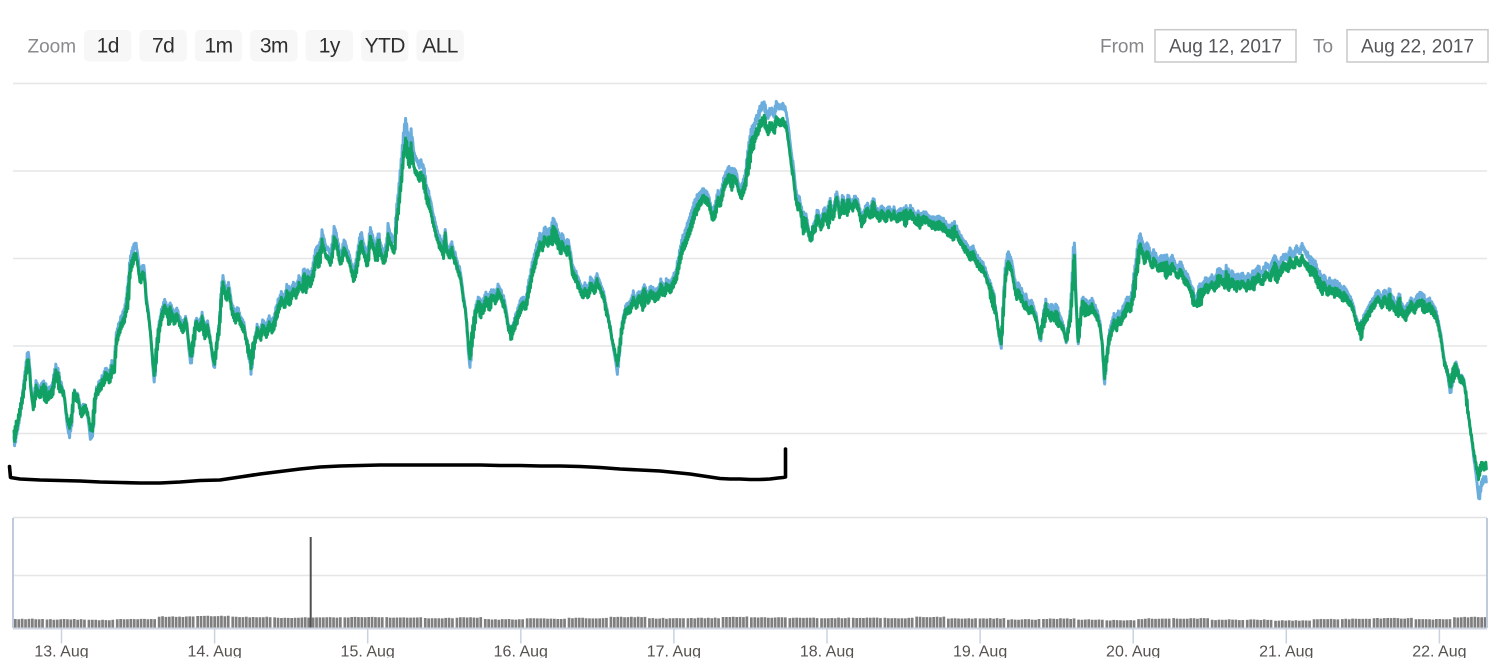 The width and height of the screenshot is (1492, 658). What do you see at coordinates (980, 651) in the screenshot?
I see `svg-text: 19. Aug` at bounding box center [980, 651].